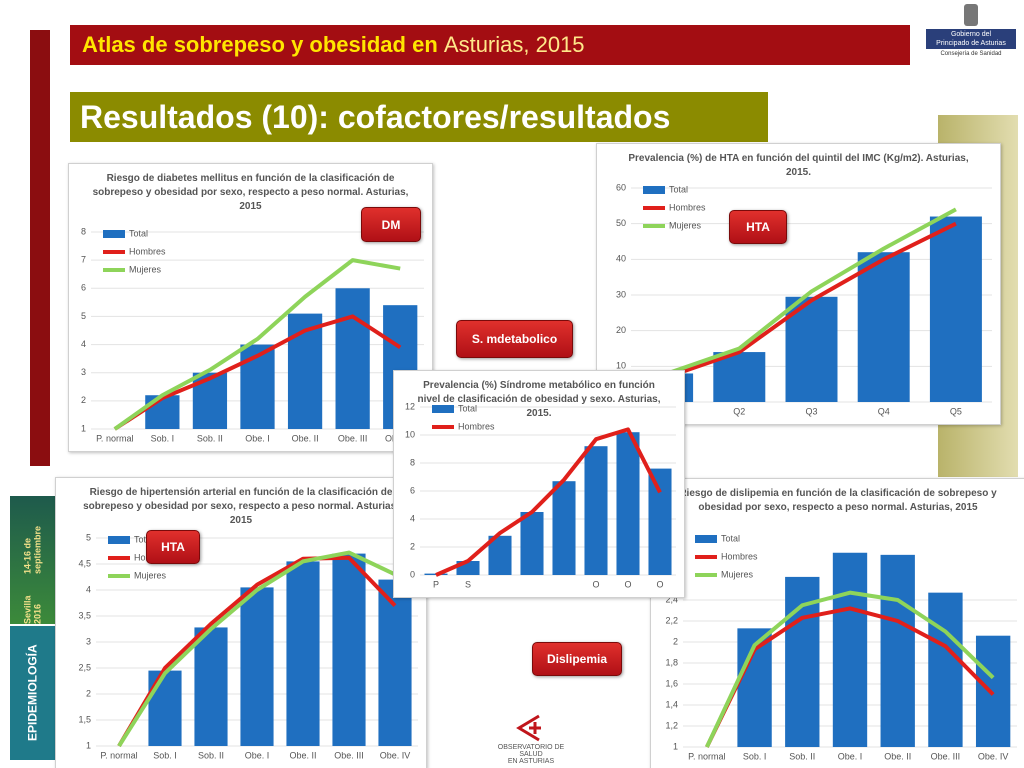 The height and width of the screenshot is (768, 1024). Describe the element at coordinates (88, 745) in the screenshot. I see `y-tick-label: 1` at that location.